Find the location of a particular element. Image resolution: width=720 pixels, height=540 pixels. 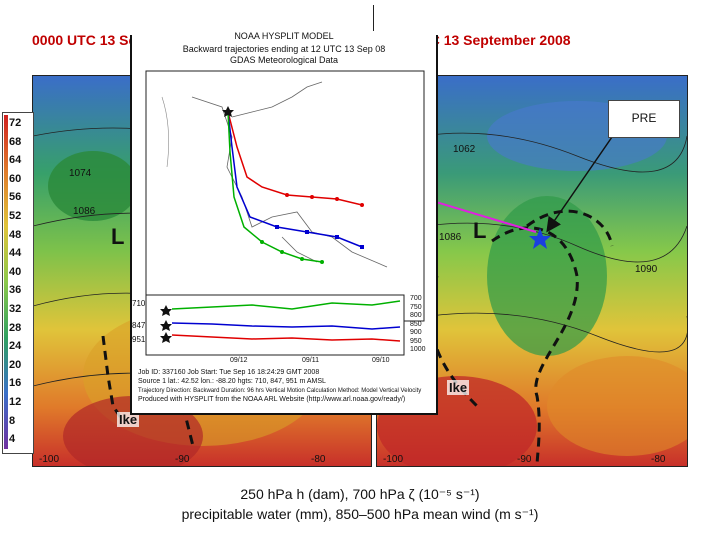

left-contour-label: 1086 is located at coordinates (84, 211).